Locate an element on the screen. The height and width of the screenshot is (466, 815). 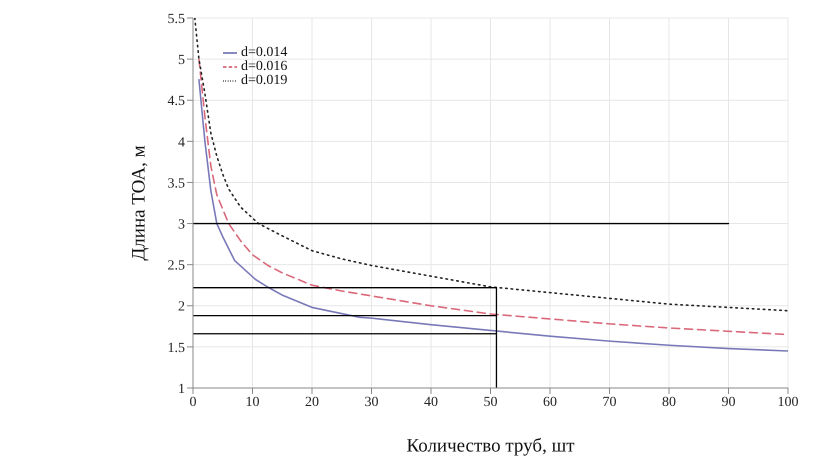
legend-label: d=0.014 is located at coordinates (264, 52).